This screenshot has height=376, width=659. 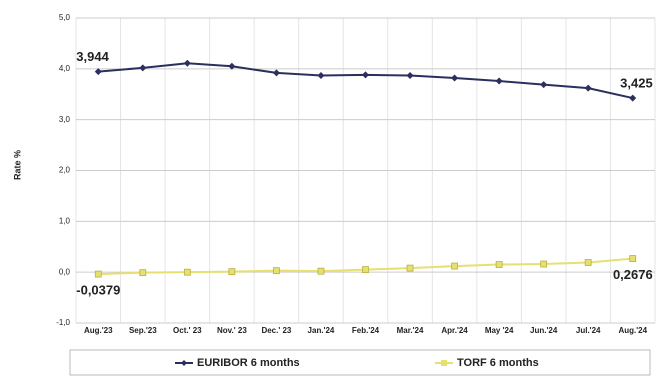 I want to click on y-tick-label: 5,0, so click(x=65, y=17).